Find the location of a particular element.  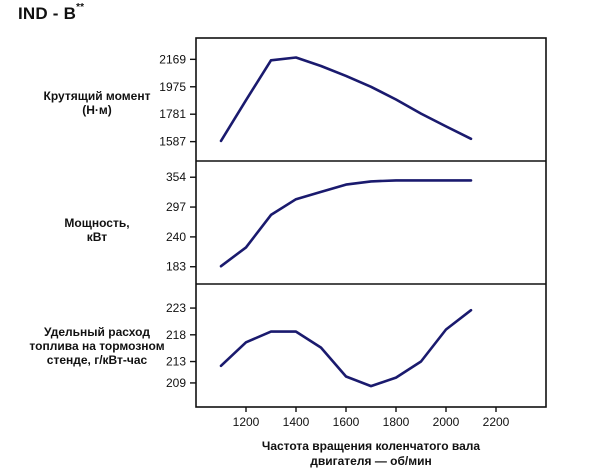

model-suffix: ** is located at coordinates (80, 7).